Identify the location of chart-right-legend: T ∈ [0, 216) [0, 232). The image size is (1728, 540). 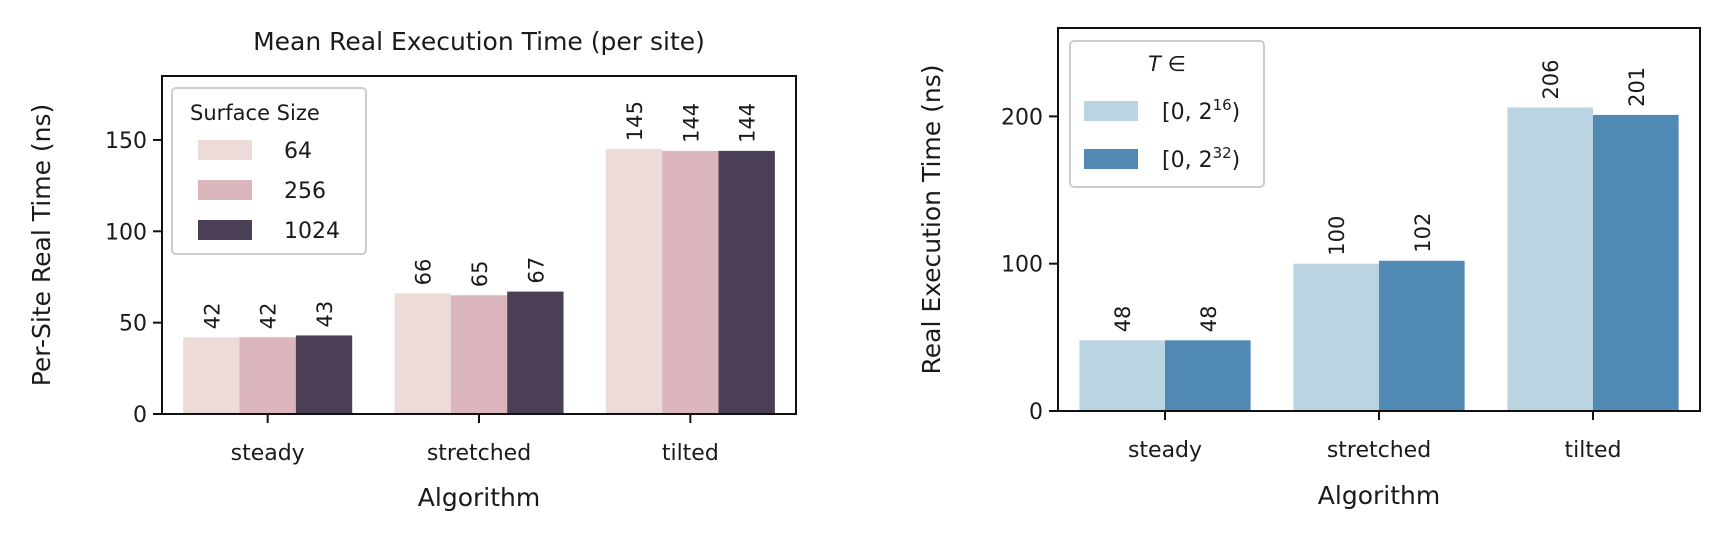
(1167, 114).